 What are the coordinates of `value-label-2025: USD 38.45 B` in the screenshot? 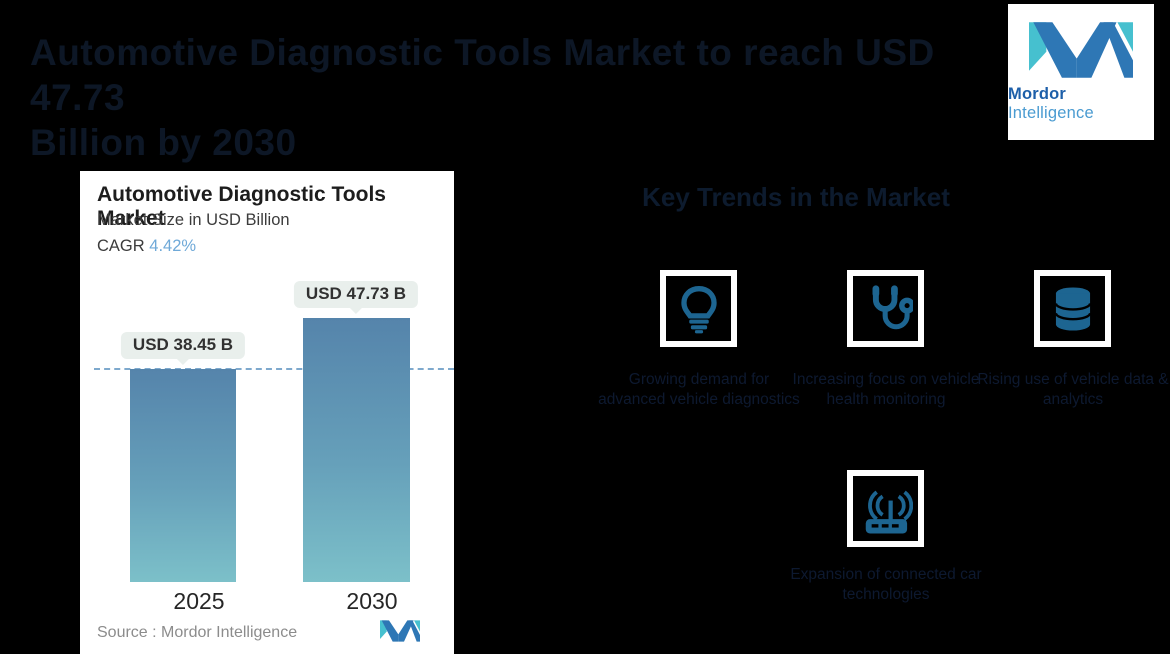 It's located at (183, 344).